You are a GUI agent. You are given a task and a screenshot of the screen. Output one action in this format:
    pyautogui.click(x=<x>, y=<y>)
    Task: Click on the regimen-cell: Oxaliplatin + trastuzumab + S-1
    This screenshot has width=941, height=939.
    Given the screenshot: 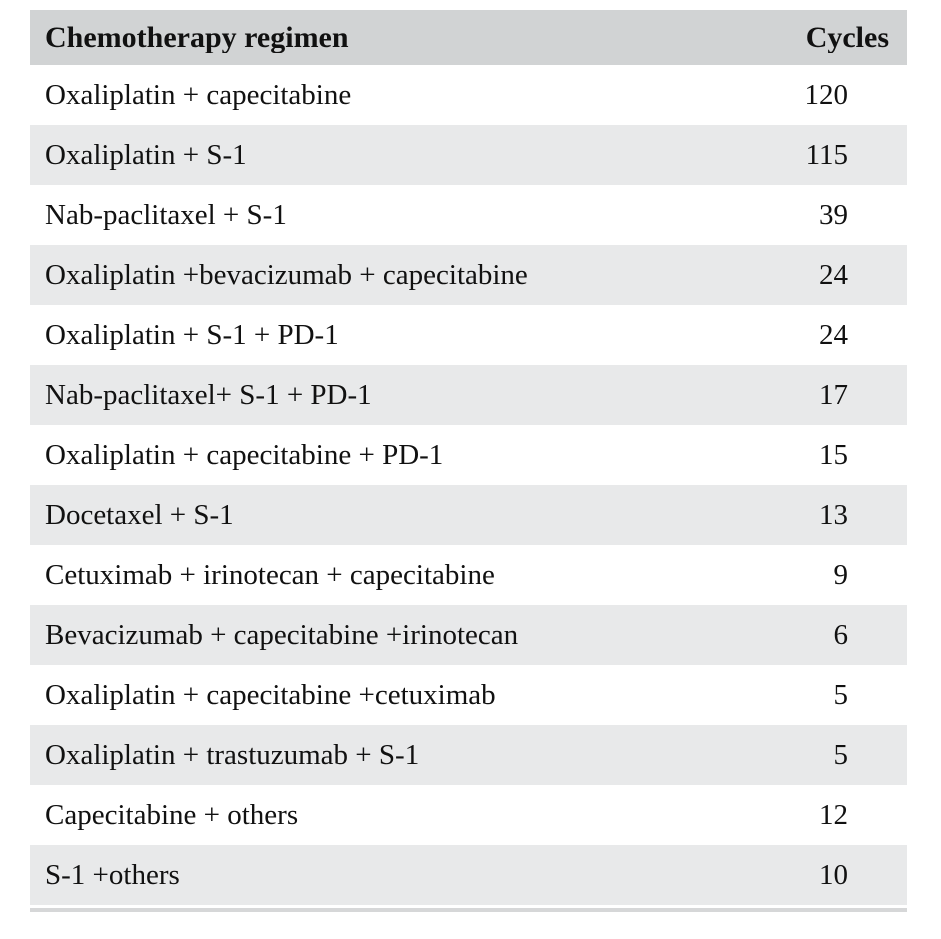 What is the action you would take?
    pyautogui.click(x=232, y=755)
    